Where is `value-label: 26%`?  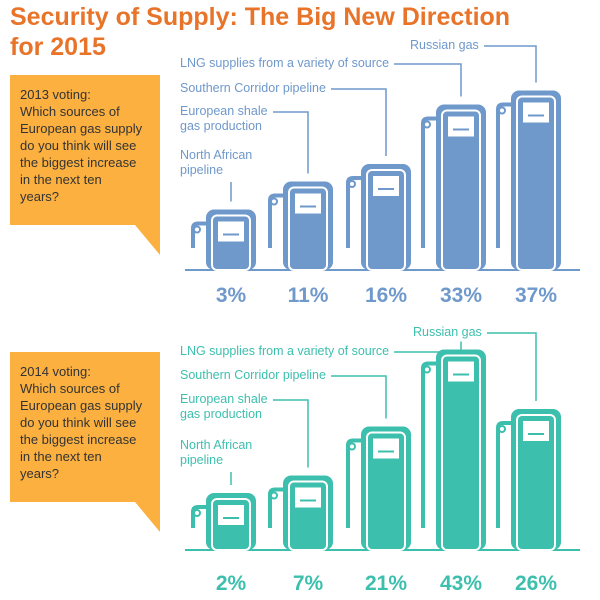 value-label: 26% is located at coordinates (536, 583).